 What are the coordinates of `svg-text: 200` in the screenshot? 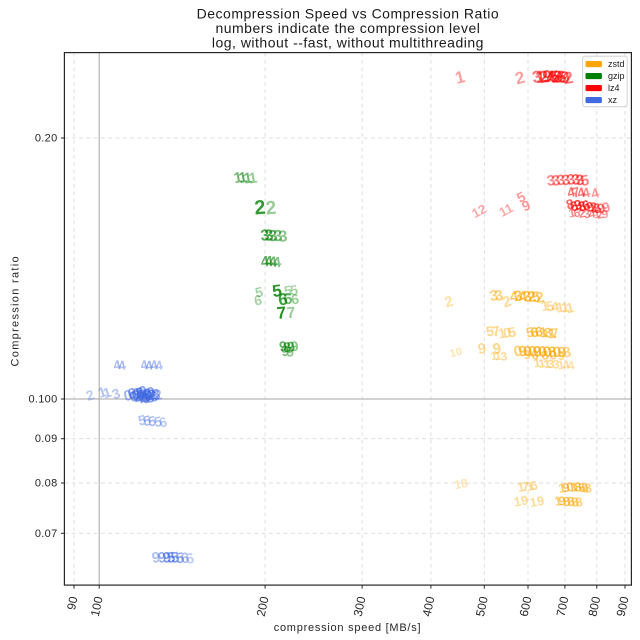 It's located at (263, 606).